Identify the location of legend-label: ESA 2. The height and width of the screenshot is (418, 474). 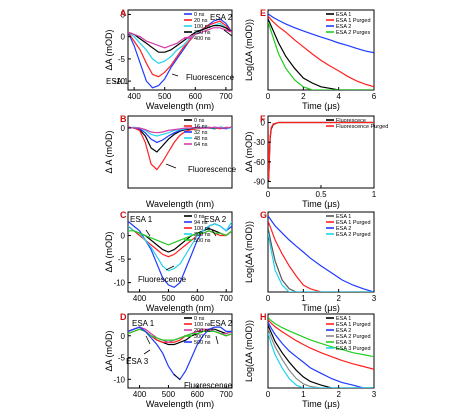
(343, 331).